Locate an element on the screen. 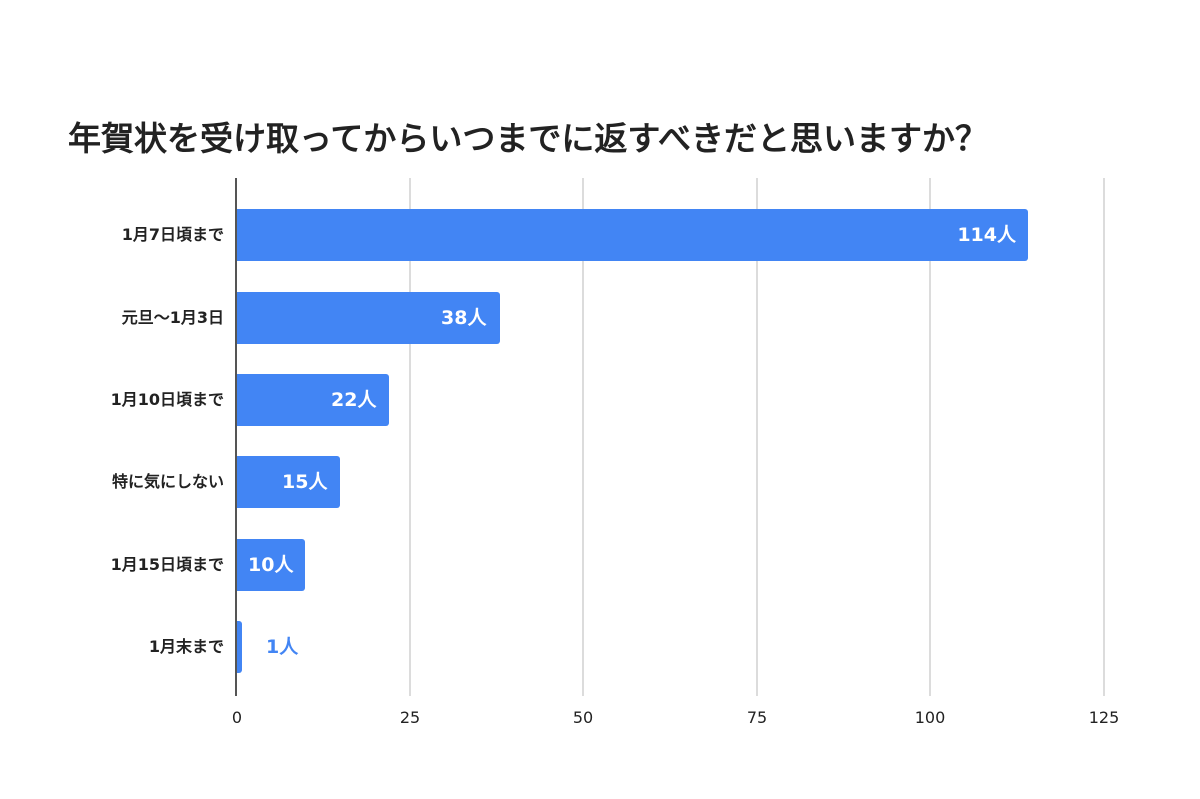 The height and width of the screenshot is (799, 1200). bar-newyear-jan3 is located at coordinates (368, 318).